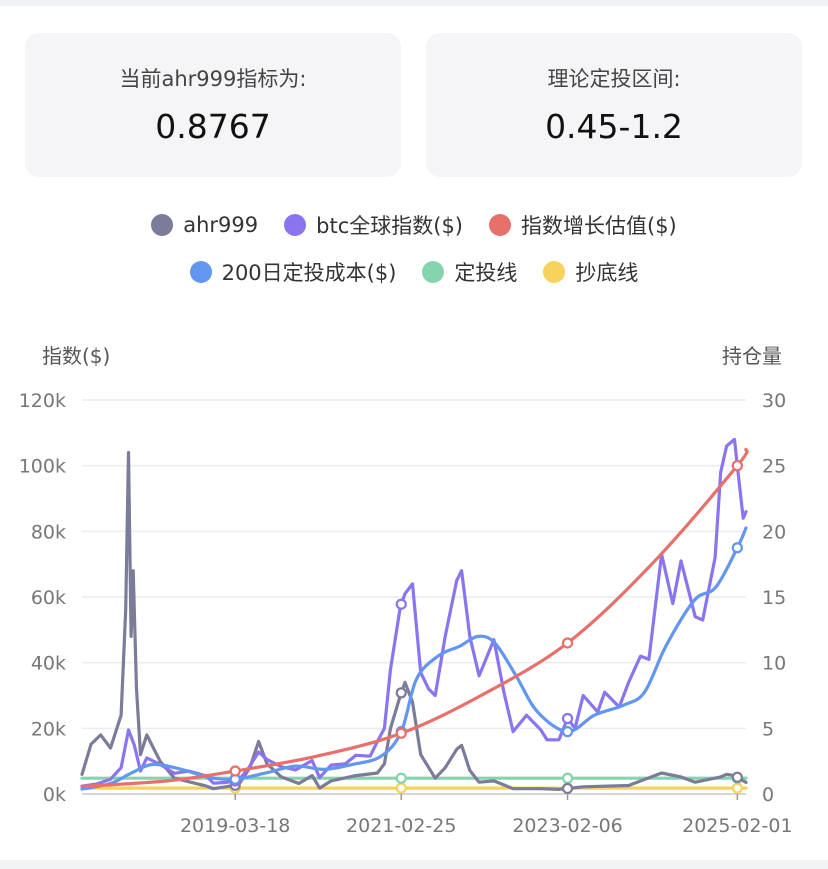 The width and height of the screenshot is (828, 869). What do you see at coordinates (42, 467) in the screenshot?
I see `left-tick-label: 100k` at bounding box center [42, 467].